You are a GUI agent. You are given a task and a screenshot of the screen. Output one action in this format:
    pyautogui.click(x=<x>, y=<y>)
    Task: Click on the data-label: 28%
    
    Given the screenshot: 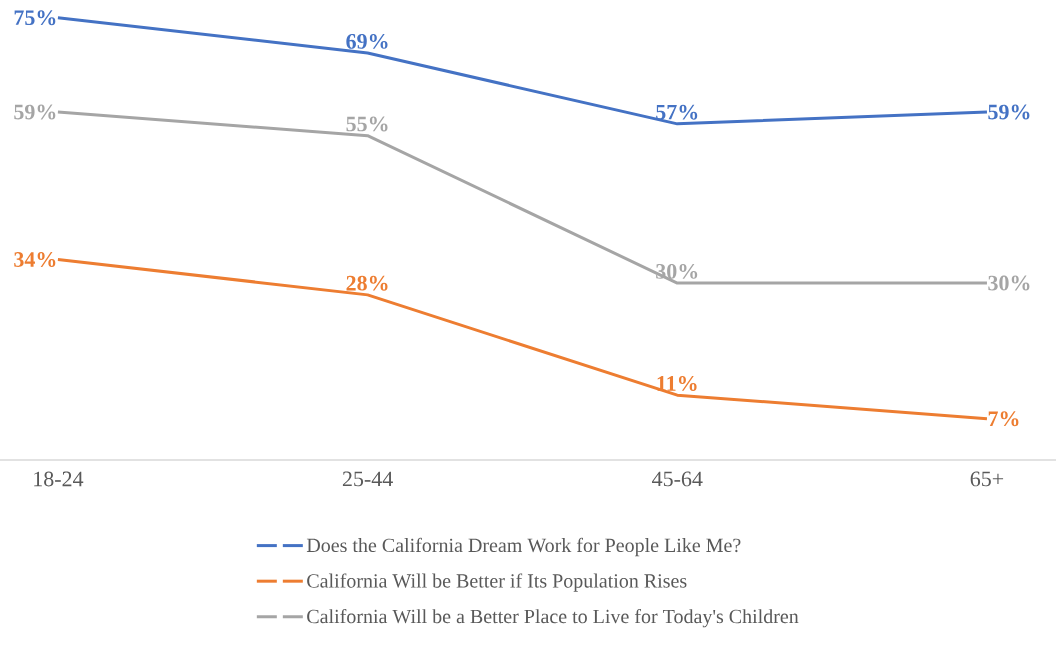 What is the action you would take?
    pyautogui.click(x=367, y=283)
    